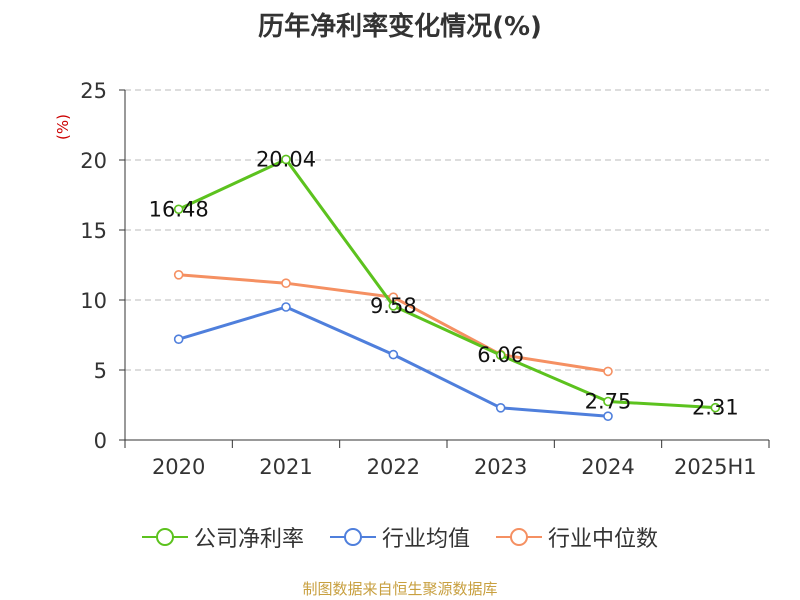  I want to click on y-axis-label: (%), so click(63, 127).